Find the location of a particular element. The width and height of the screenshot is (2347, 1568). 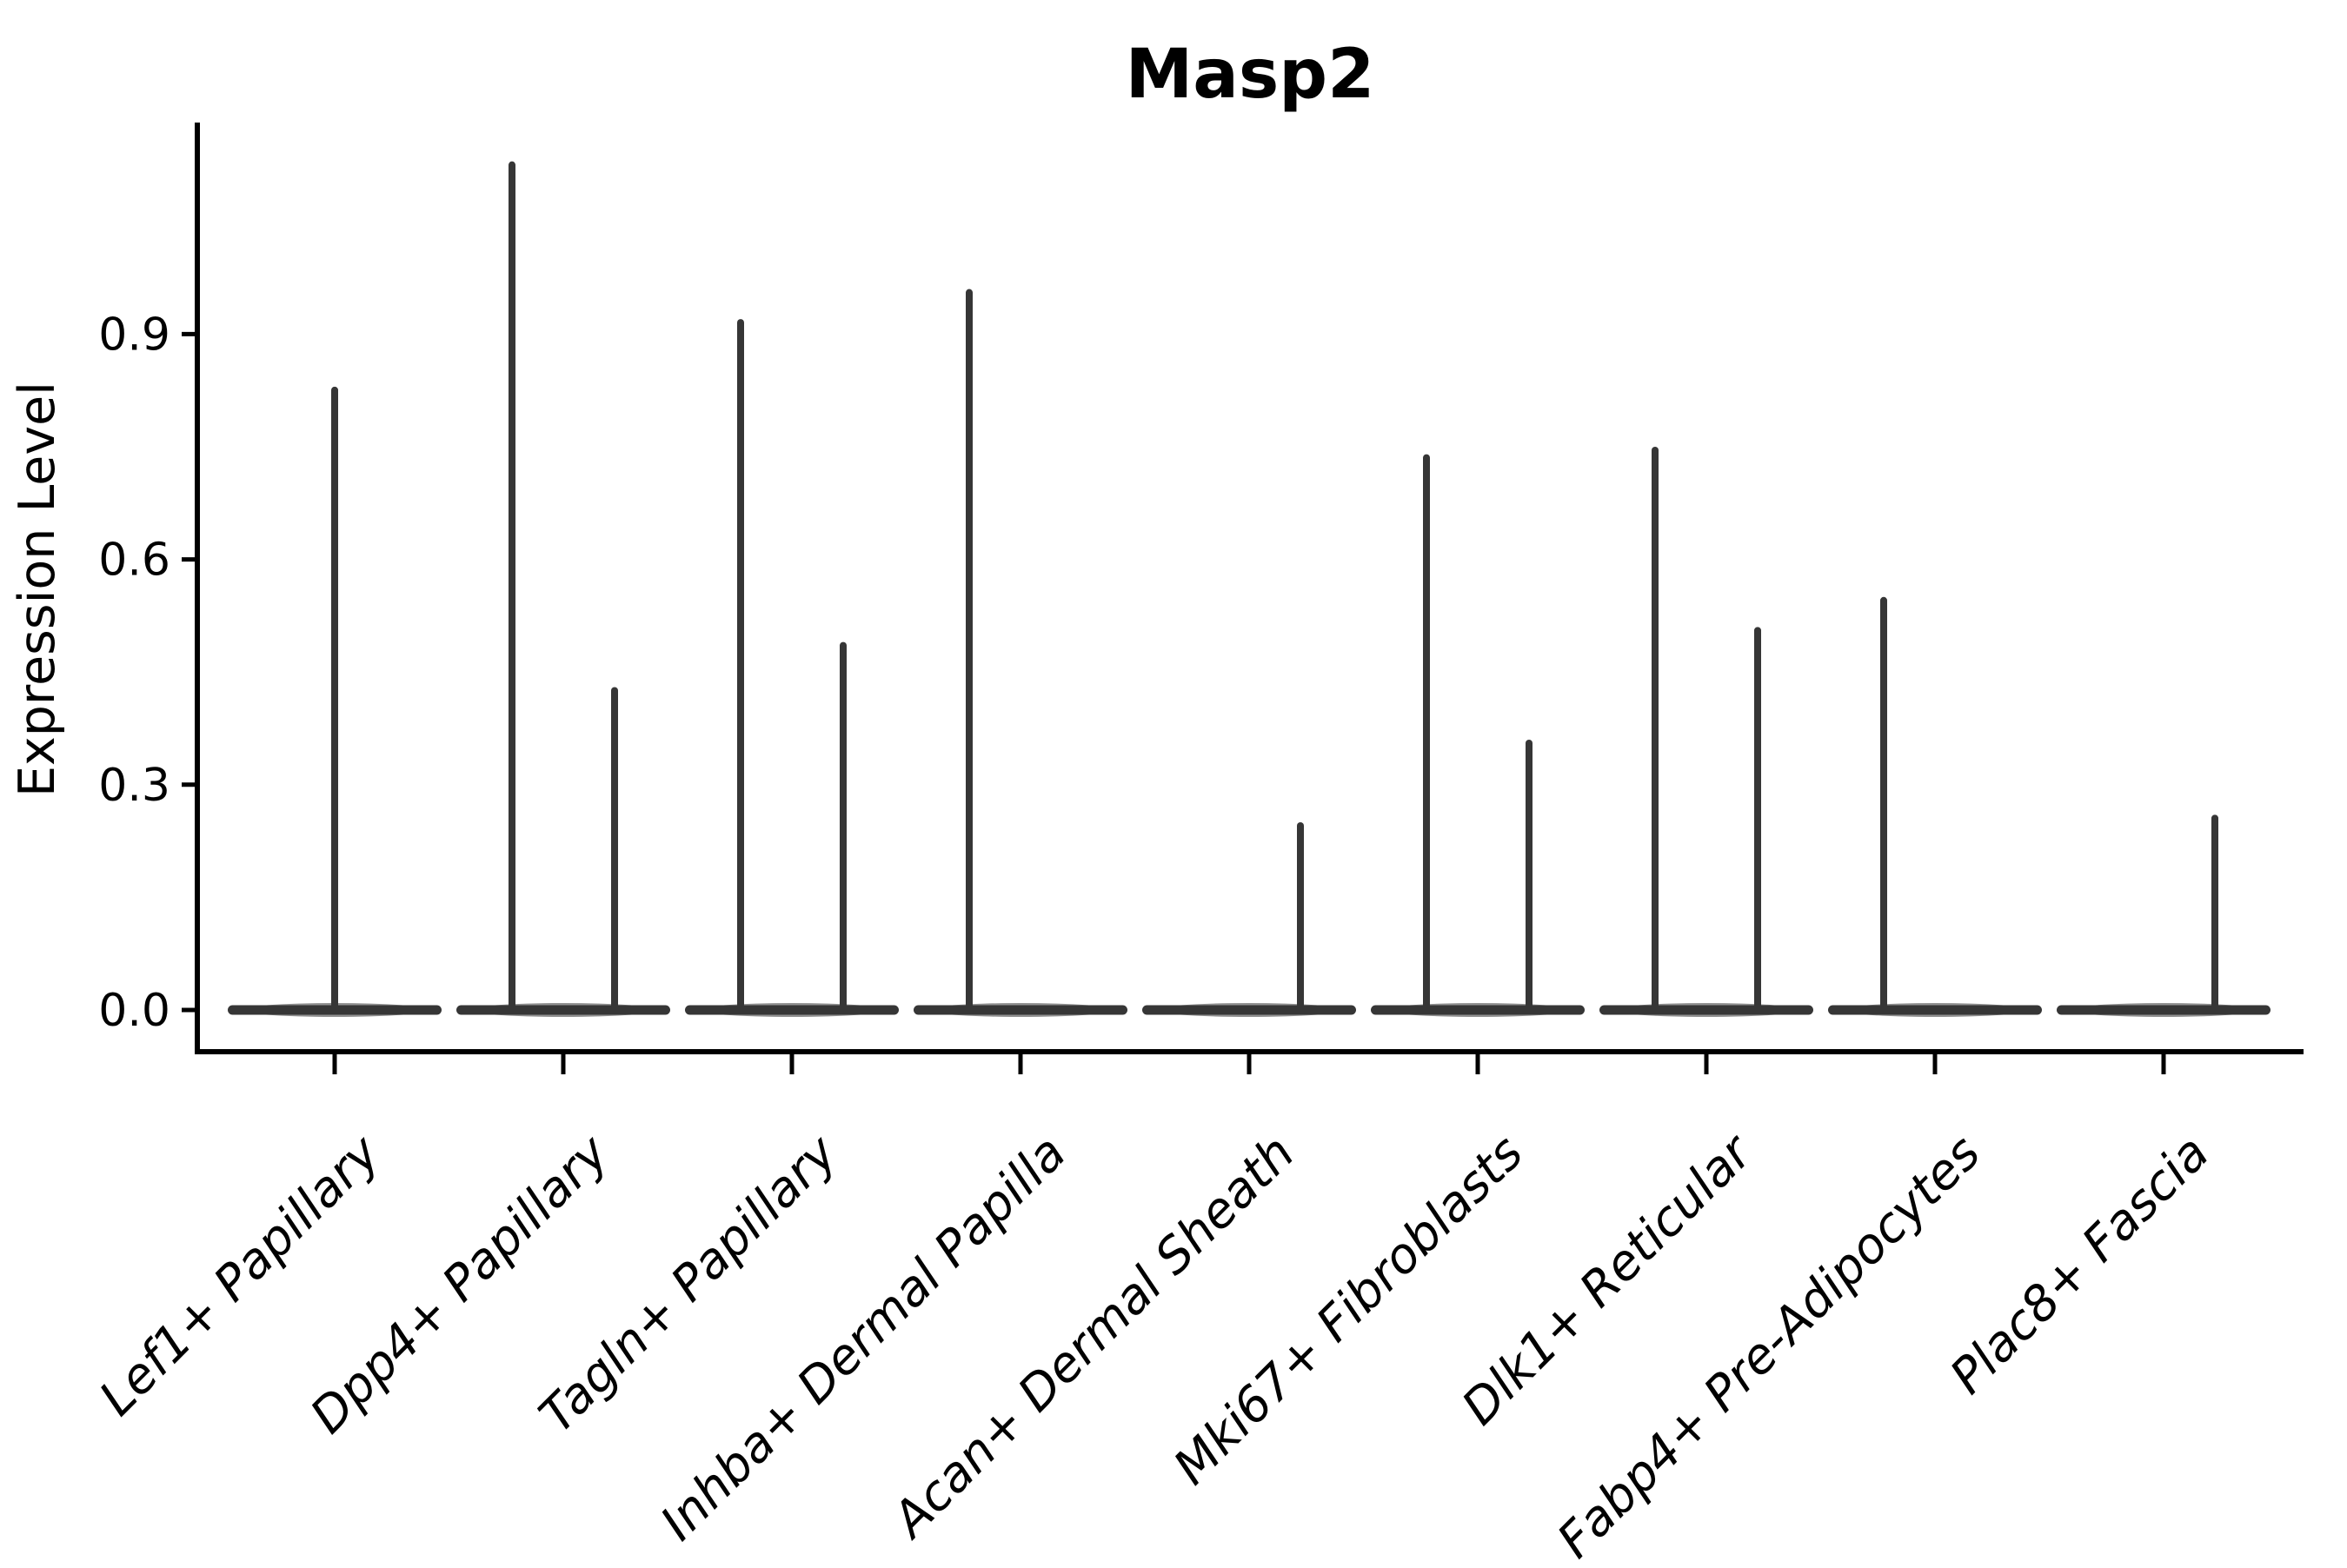

y-tick-label: 0.9 is located at coordinates (134, 335).